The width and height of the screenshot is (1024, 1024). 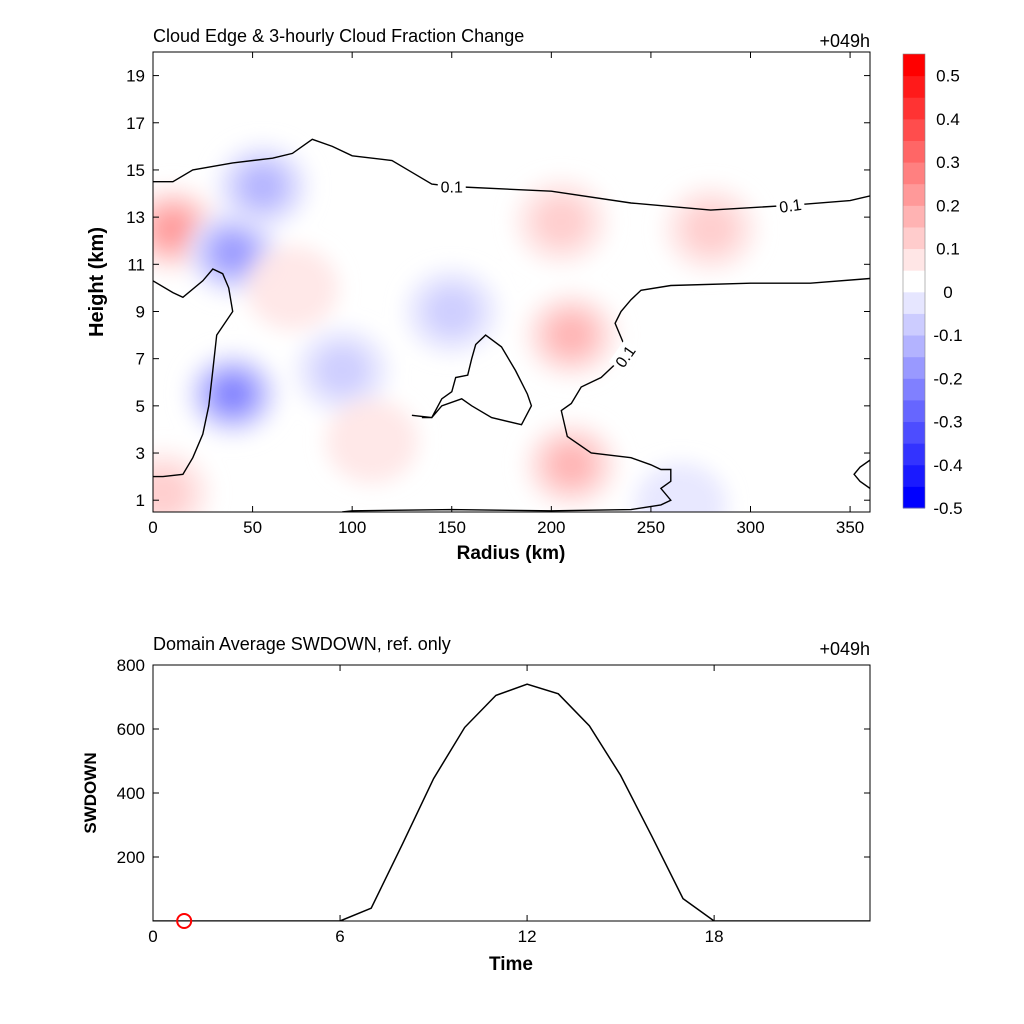 What do you see at coordinates (140, 453) in the screenshot?
I see `top-y-tick-label-3: 3` at bounding box center [140, 453].